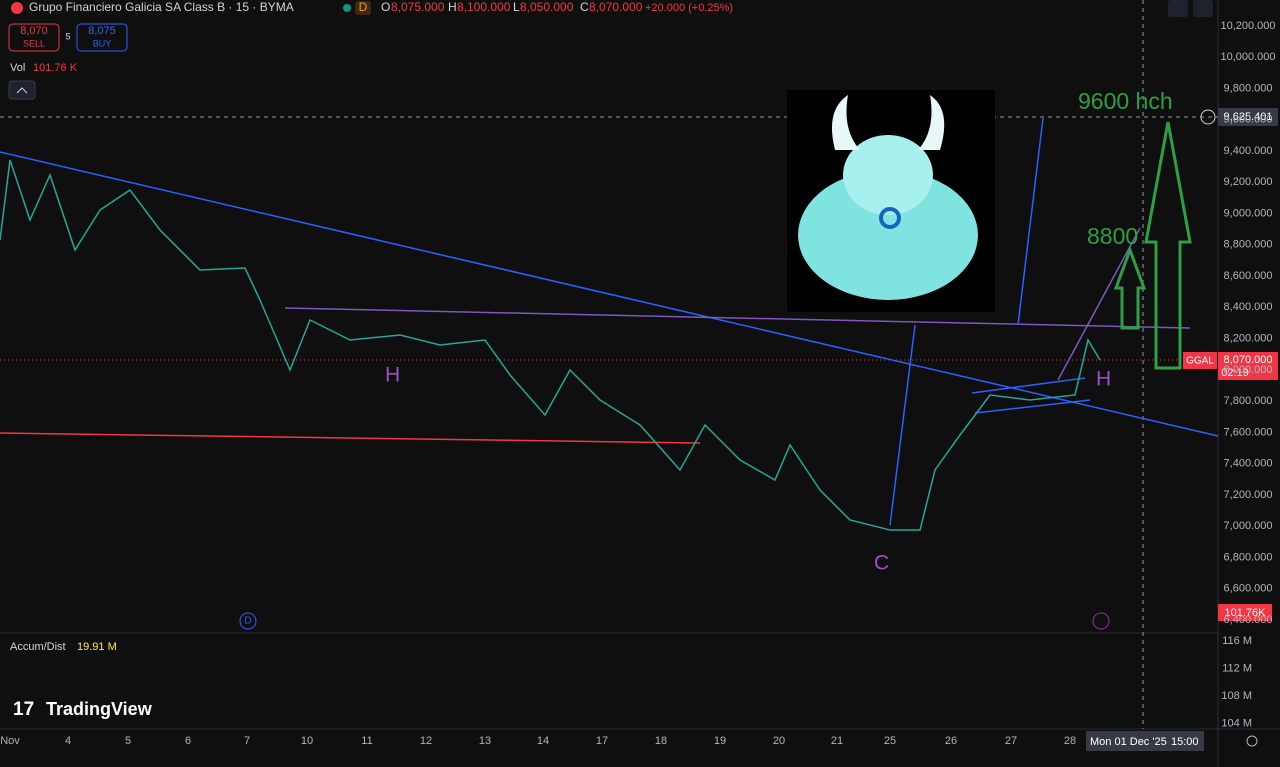 This screenshot has height=767, width=1280. I want to click on dividend-text: D, so click(247, 621).